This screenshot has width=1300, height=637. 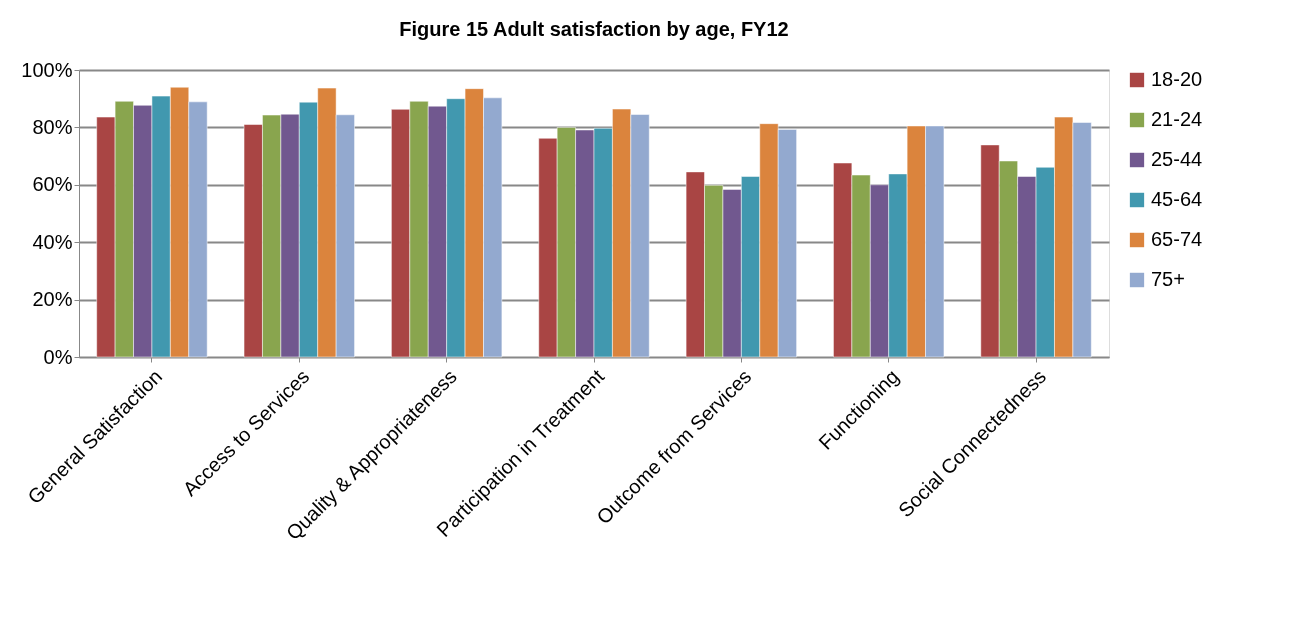 I want to click on y-tick-label: 40%, so click(x=52, y=241).